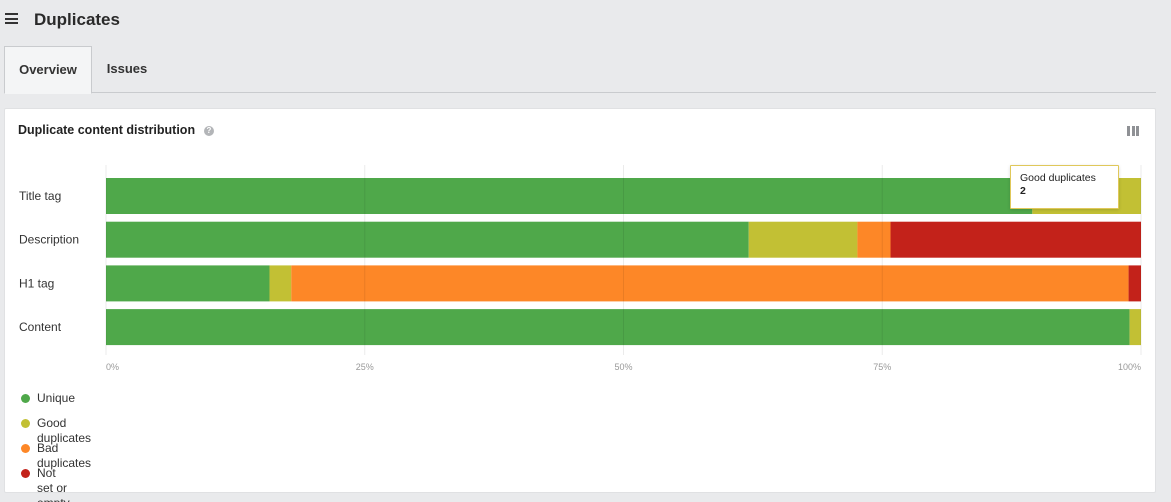 The image size is (1171, 502). I want to click on legend-dot-unique, so click(25, 398).